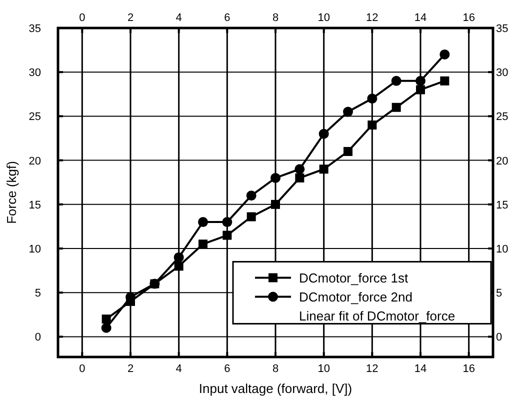 The image size is (517, 403). I want to click on y-tick-label: 5, so click(37, 294).